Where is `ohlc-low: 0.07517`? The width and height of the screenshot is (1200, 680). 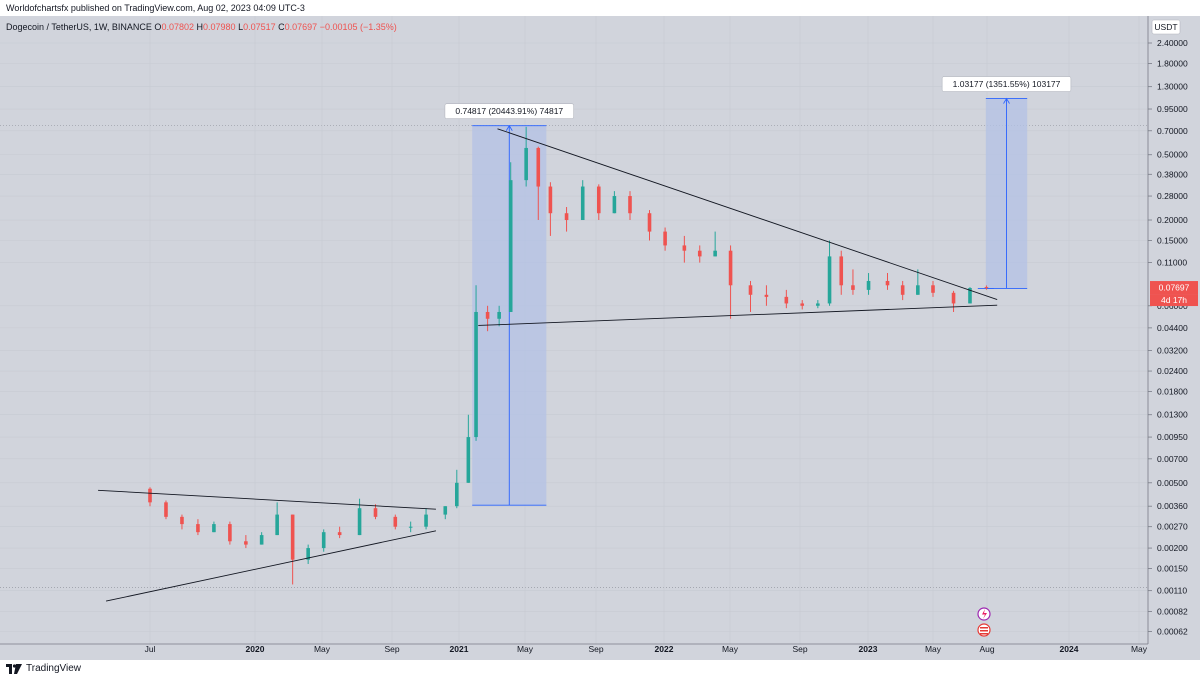
ohlc-low: 0.07517 is located at coordinates (259, 27).